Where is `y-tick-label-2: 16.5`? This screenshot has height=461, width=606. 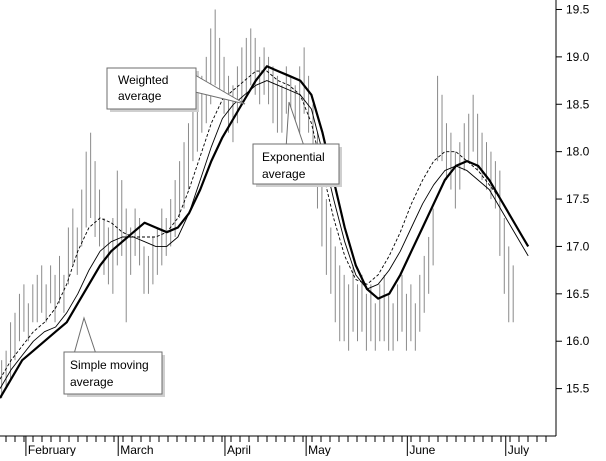 y-tick-label-2: 16.5 is located at coordinates (578, 294).